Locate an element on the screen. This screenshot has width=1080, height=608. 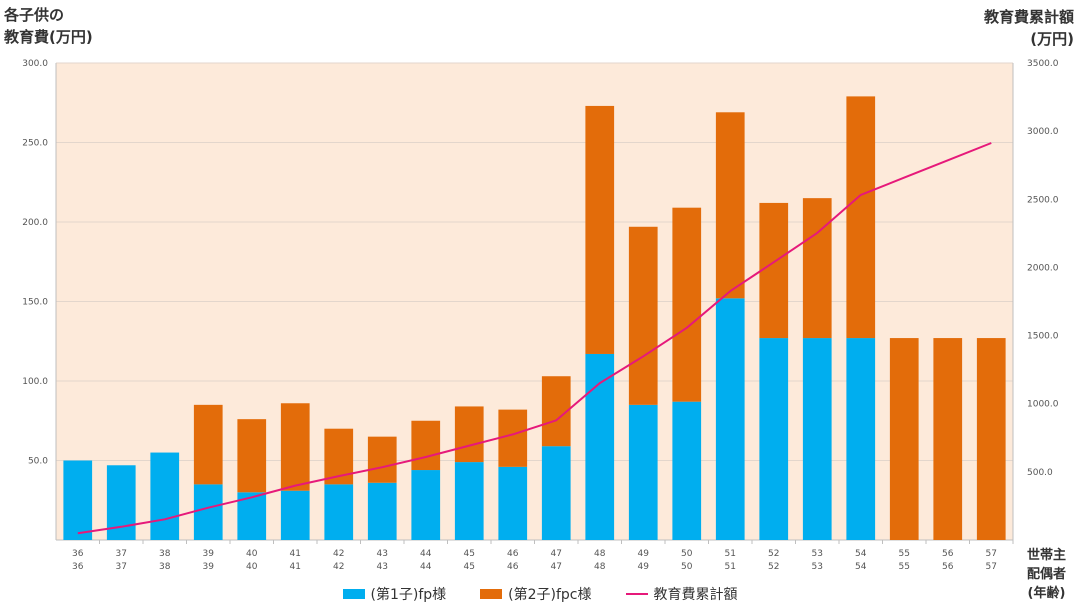
y-right-tick-label: 3000.0 is located at coordinates (1043, 132).